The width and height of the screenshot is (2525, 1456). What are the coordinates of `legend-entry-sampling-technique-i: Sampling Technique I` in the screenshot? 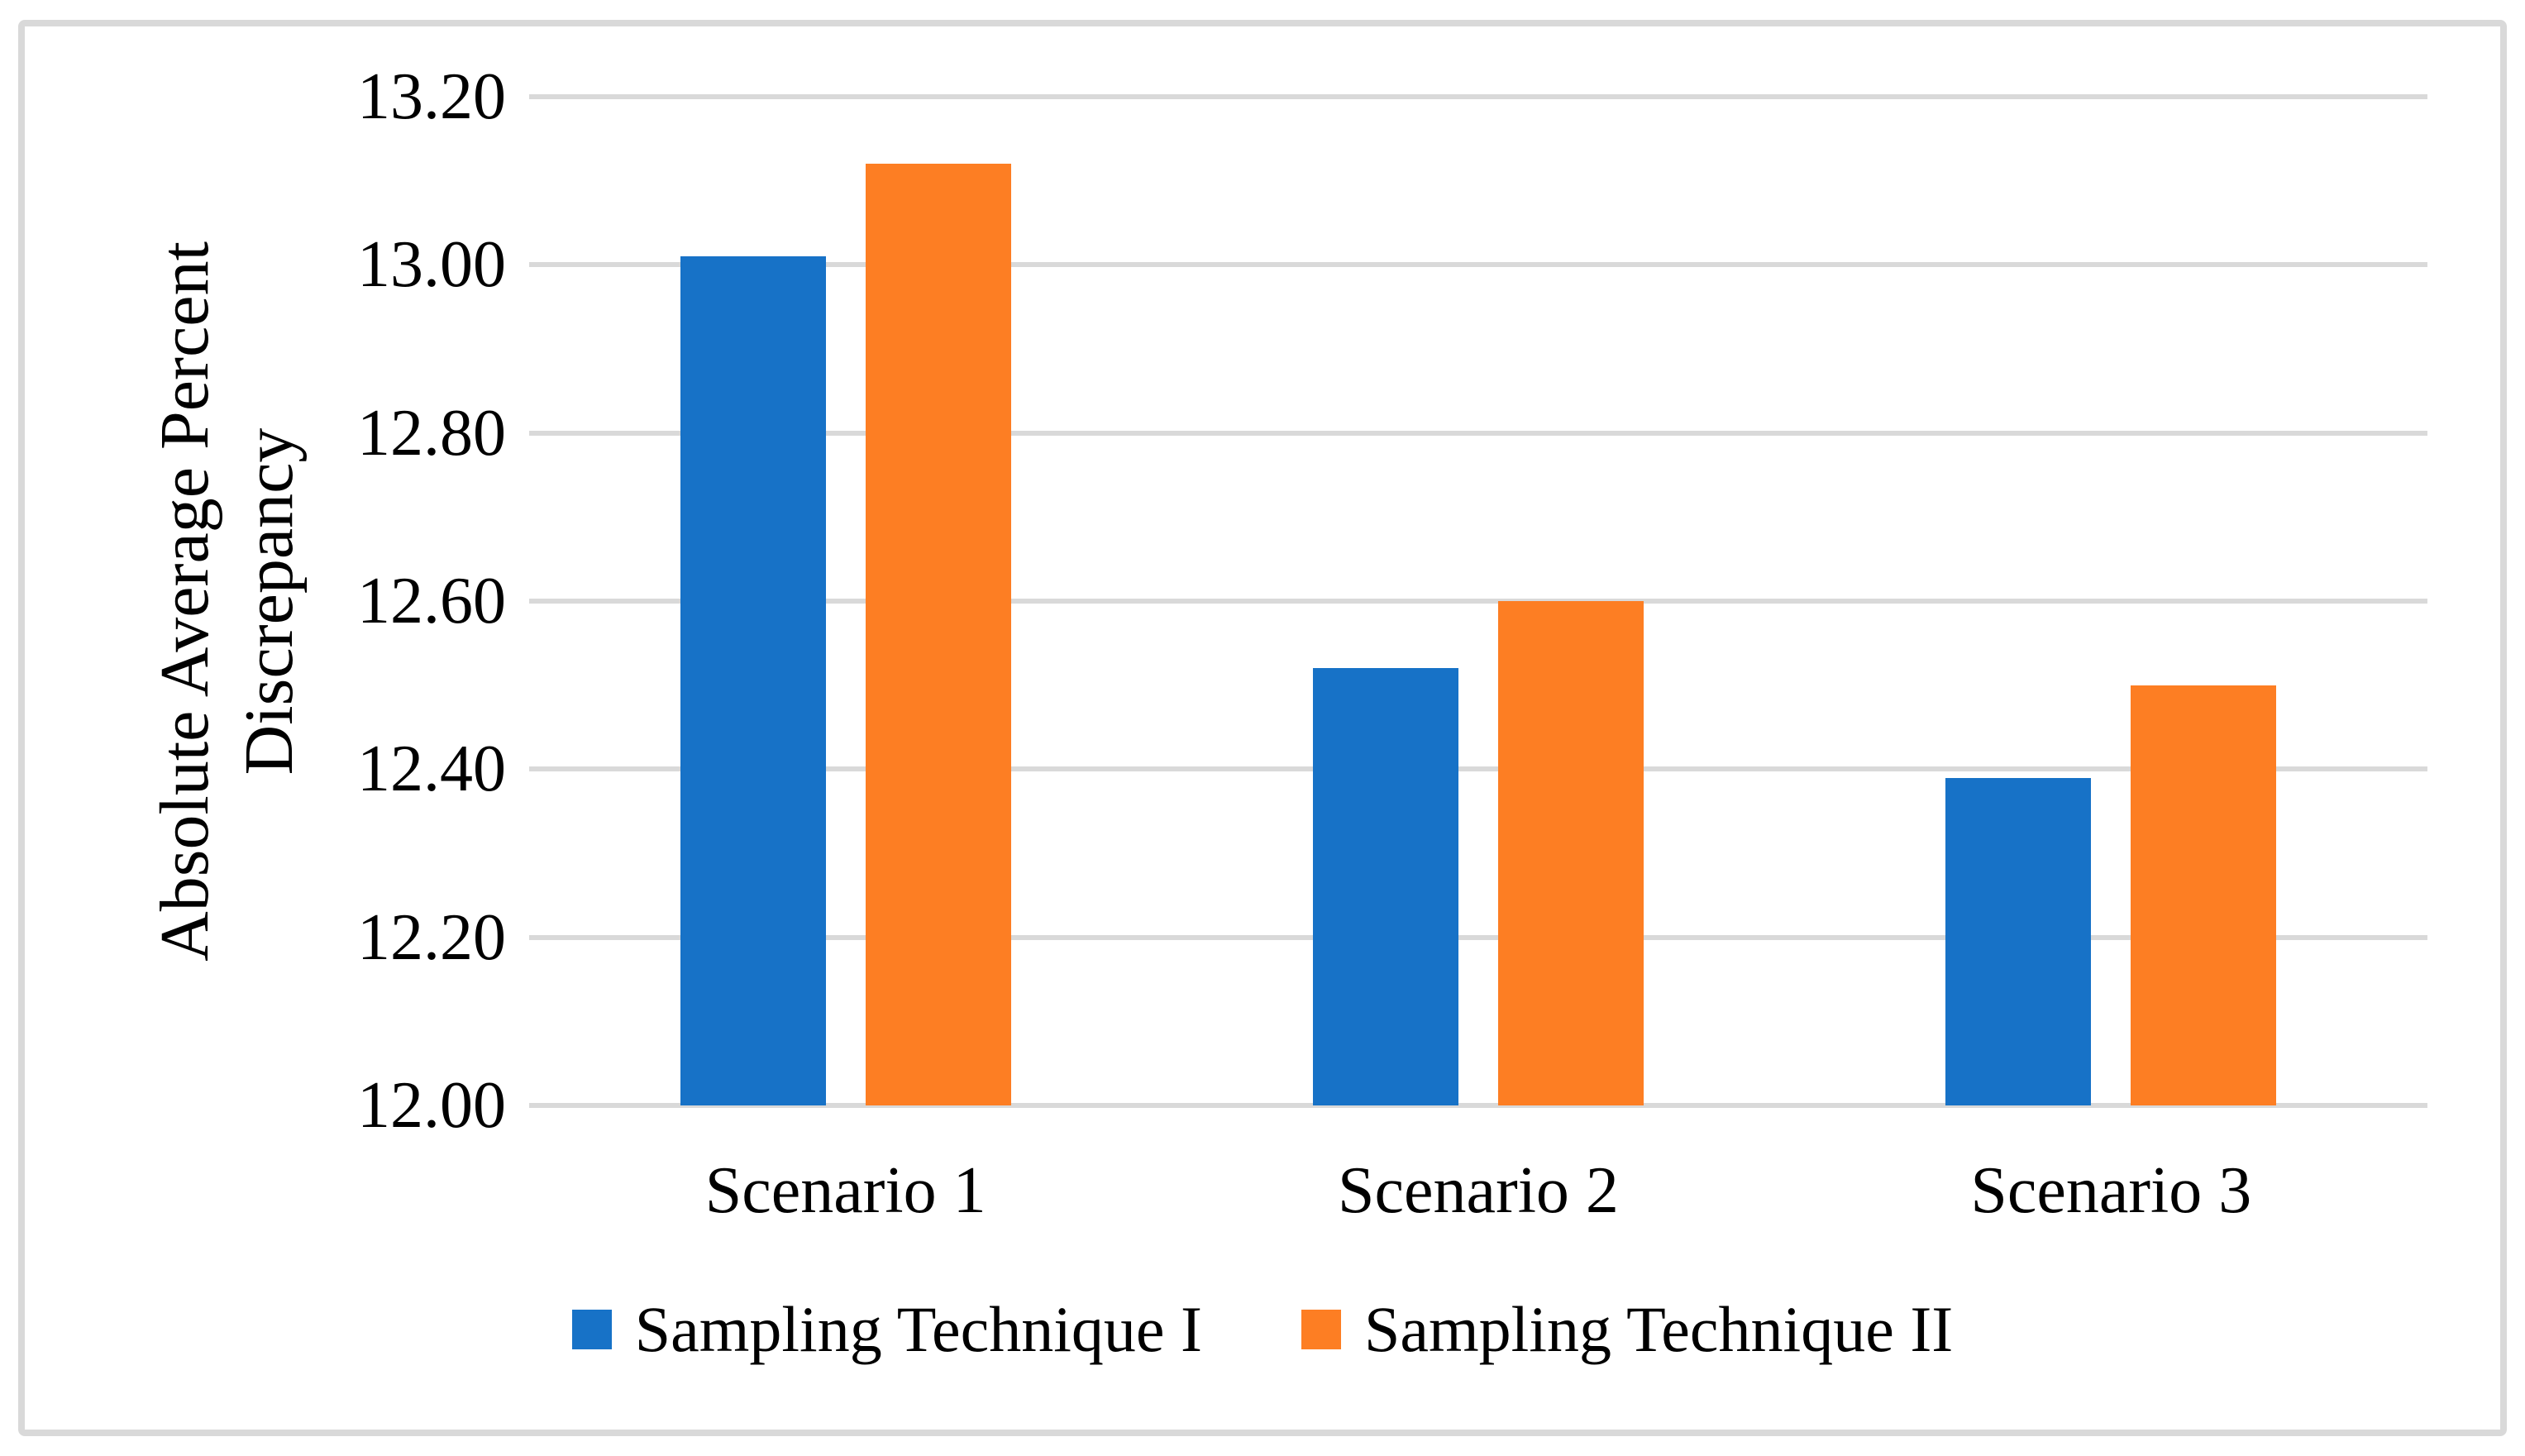 It's located at (886, 1329).